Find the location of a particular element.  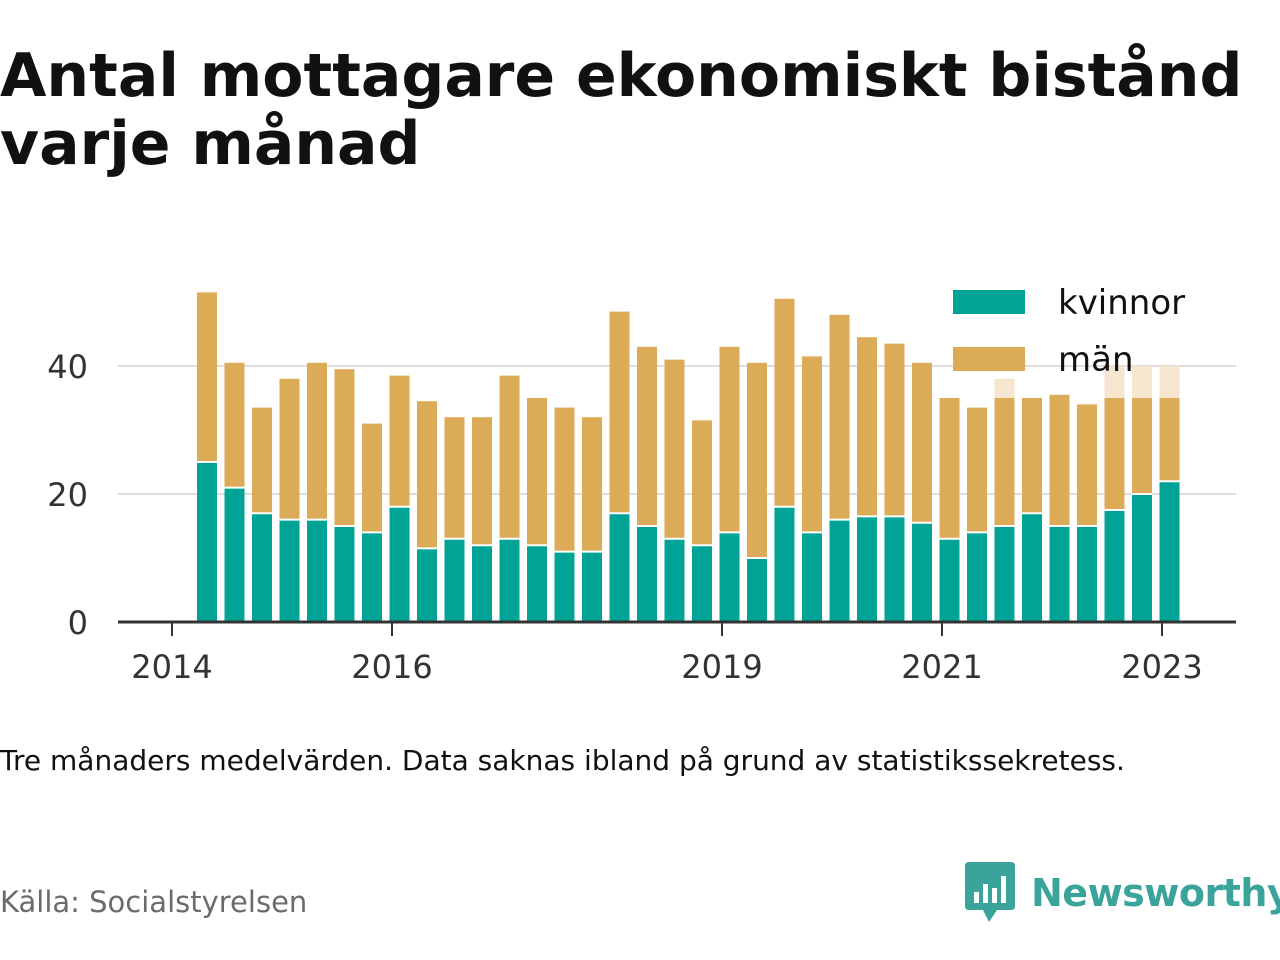

newsworthy-logo: Newsworthy is located at coordinates (1122, 893).